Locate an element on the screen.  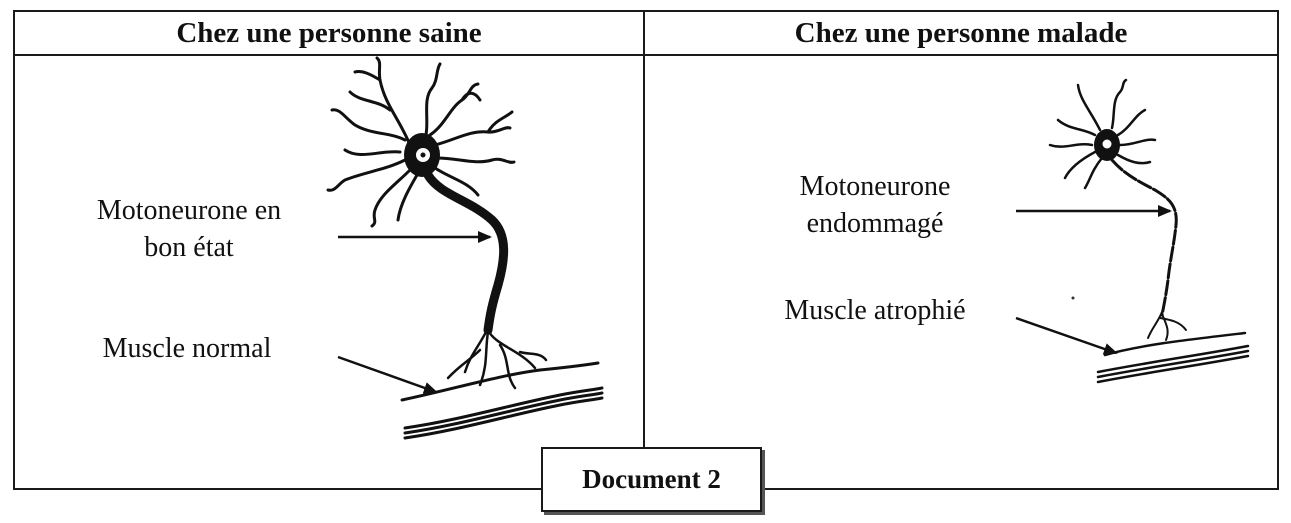
damaged-neuron-drawing is located at coordinates (1149, 231).